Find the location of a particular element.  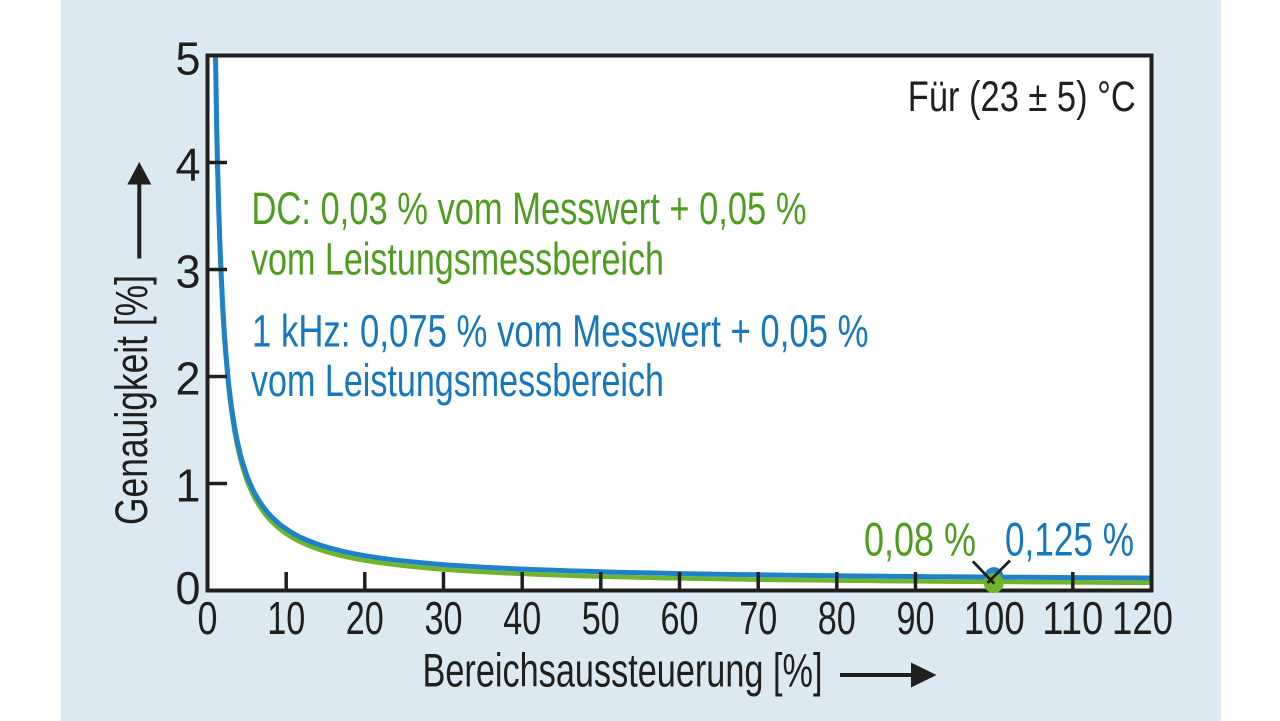

svg-text:DC: 0,03 % vom Messwert + 0,05: DC: 0,03 % vom Messwert + 0,05 % is located at coordinates (529, 208).